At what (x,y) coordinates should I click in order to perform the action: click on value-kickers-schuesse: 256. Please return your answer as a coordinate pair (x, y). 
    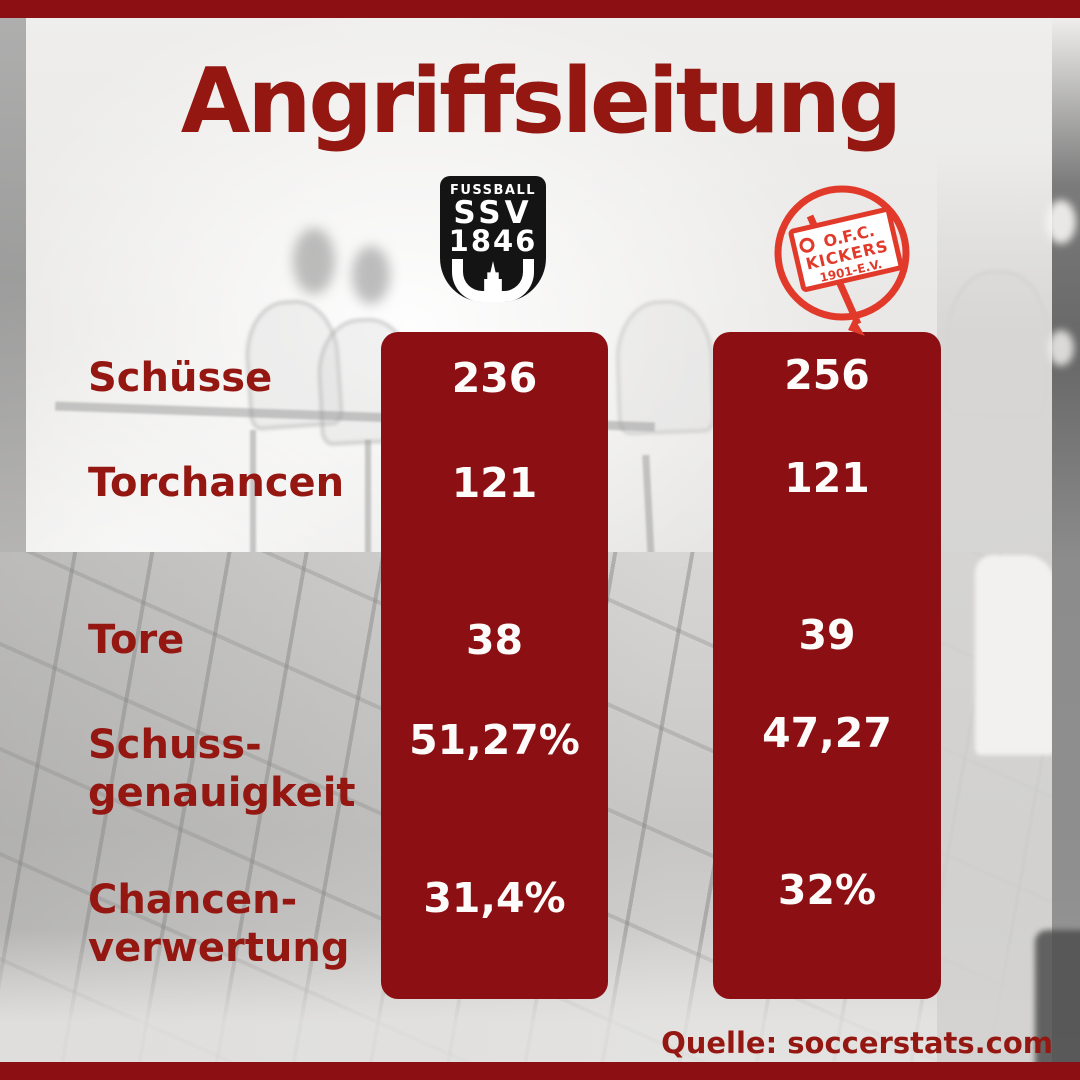
    Looking at the image, I should click on (827, 375).